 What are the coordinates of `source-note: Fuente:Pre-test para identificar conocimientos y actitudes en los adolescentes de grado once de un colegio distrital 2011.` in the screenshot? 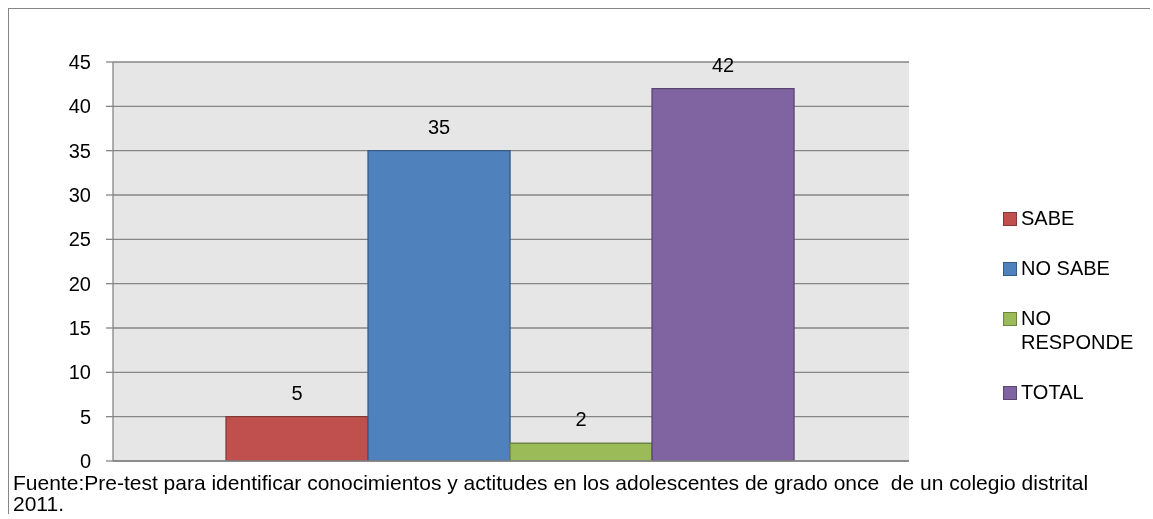 It's located at (551, 493).